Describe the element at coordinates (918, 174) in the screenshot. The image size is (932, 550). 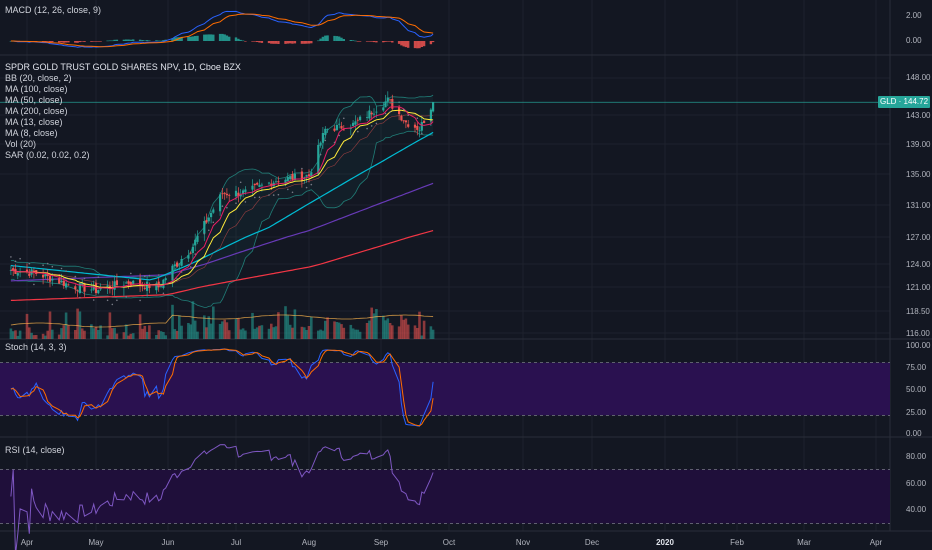
I see `price-tick-label: 135.00` at that location.